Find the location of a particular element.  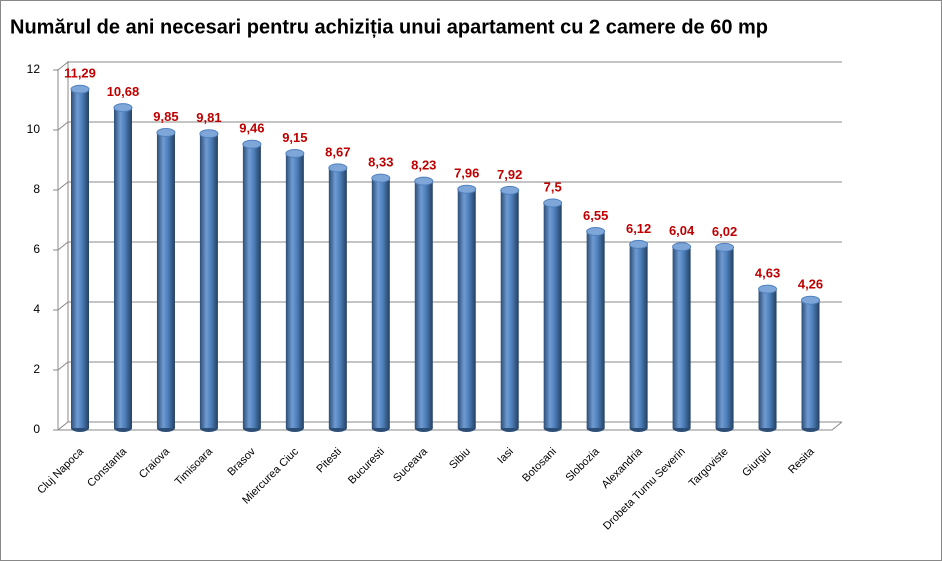

y-tick-label: 0 is located at coordinates (36, 429).